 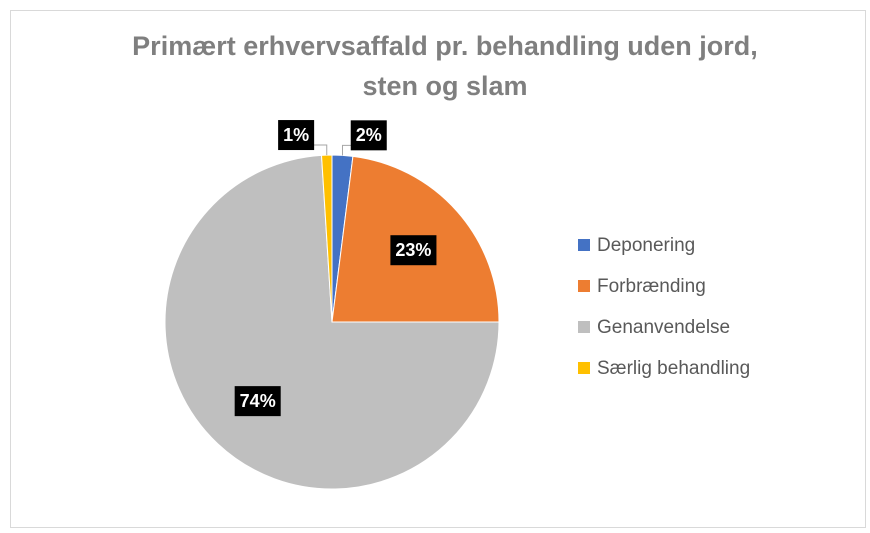 What do you see at coordinates (673, 368) in the screenshot?
I see `legend-label: Særlig behandling` at bounding box center [673, 368].